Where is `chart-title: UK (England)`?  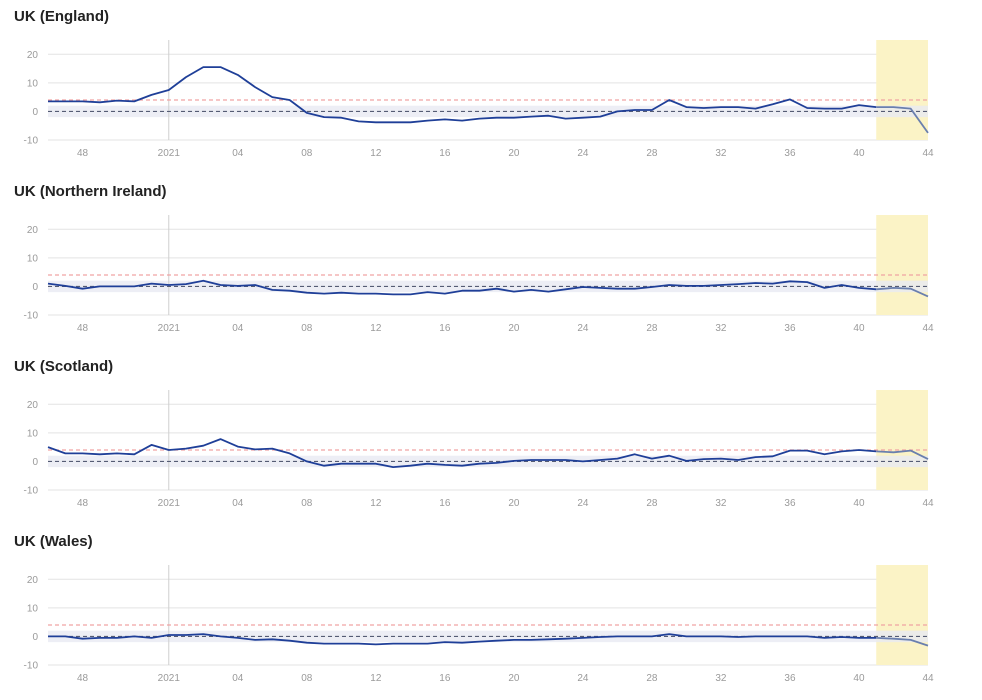
chart-title: UK (England) is located at coordinates (61, 16).